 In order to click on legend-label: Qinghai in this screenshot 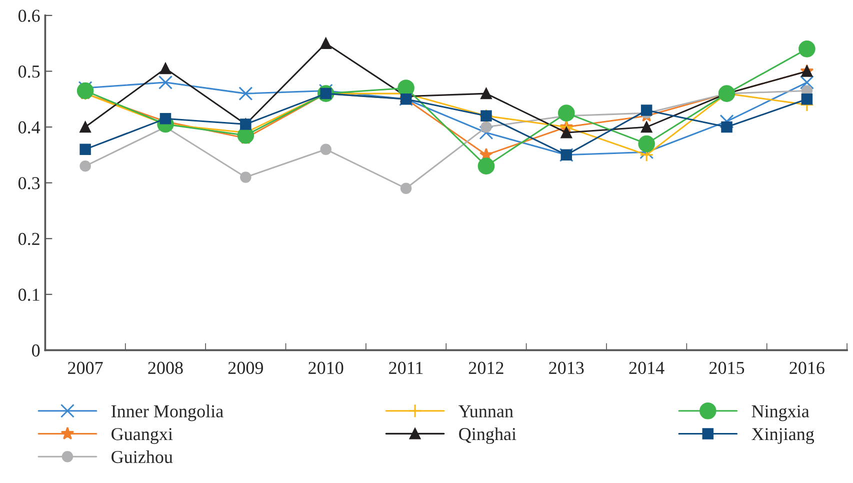, I will do `click(487, 435)`.